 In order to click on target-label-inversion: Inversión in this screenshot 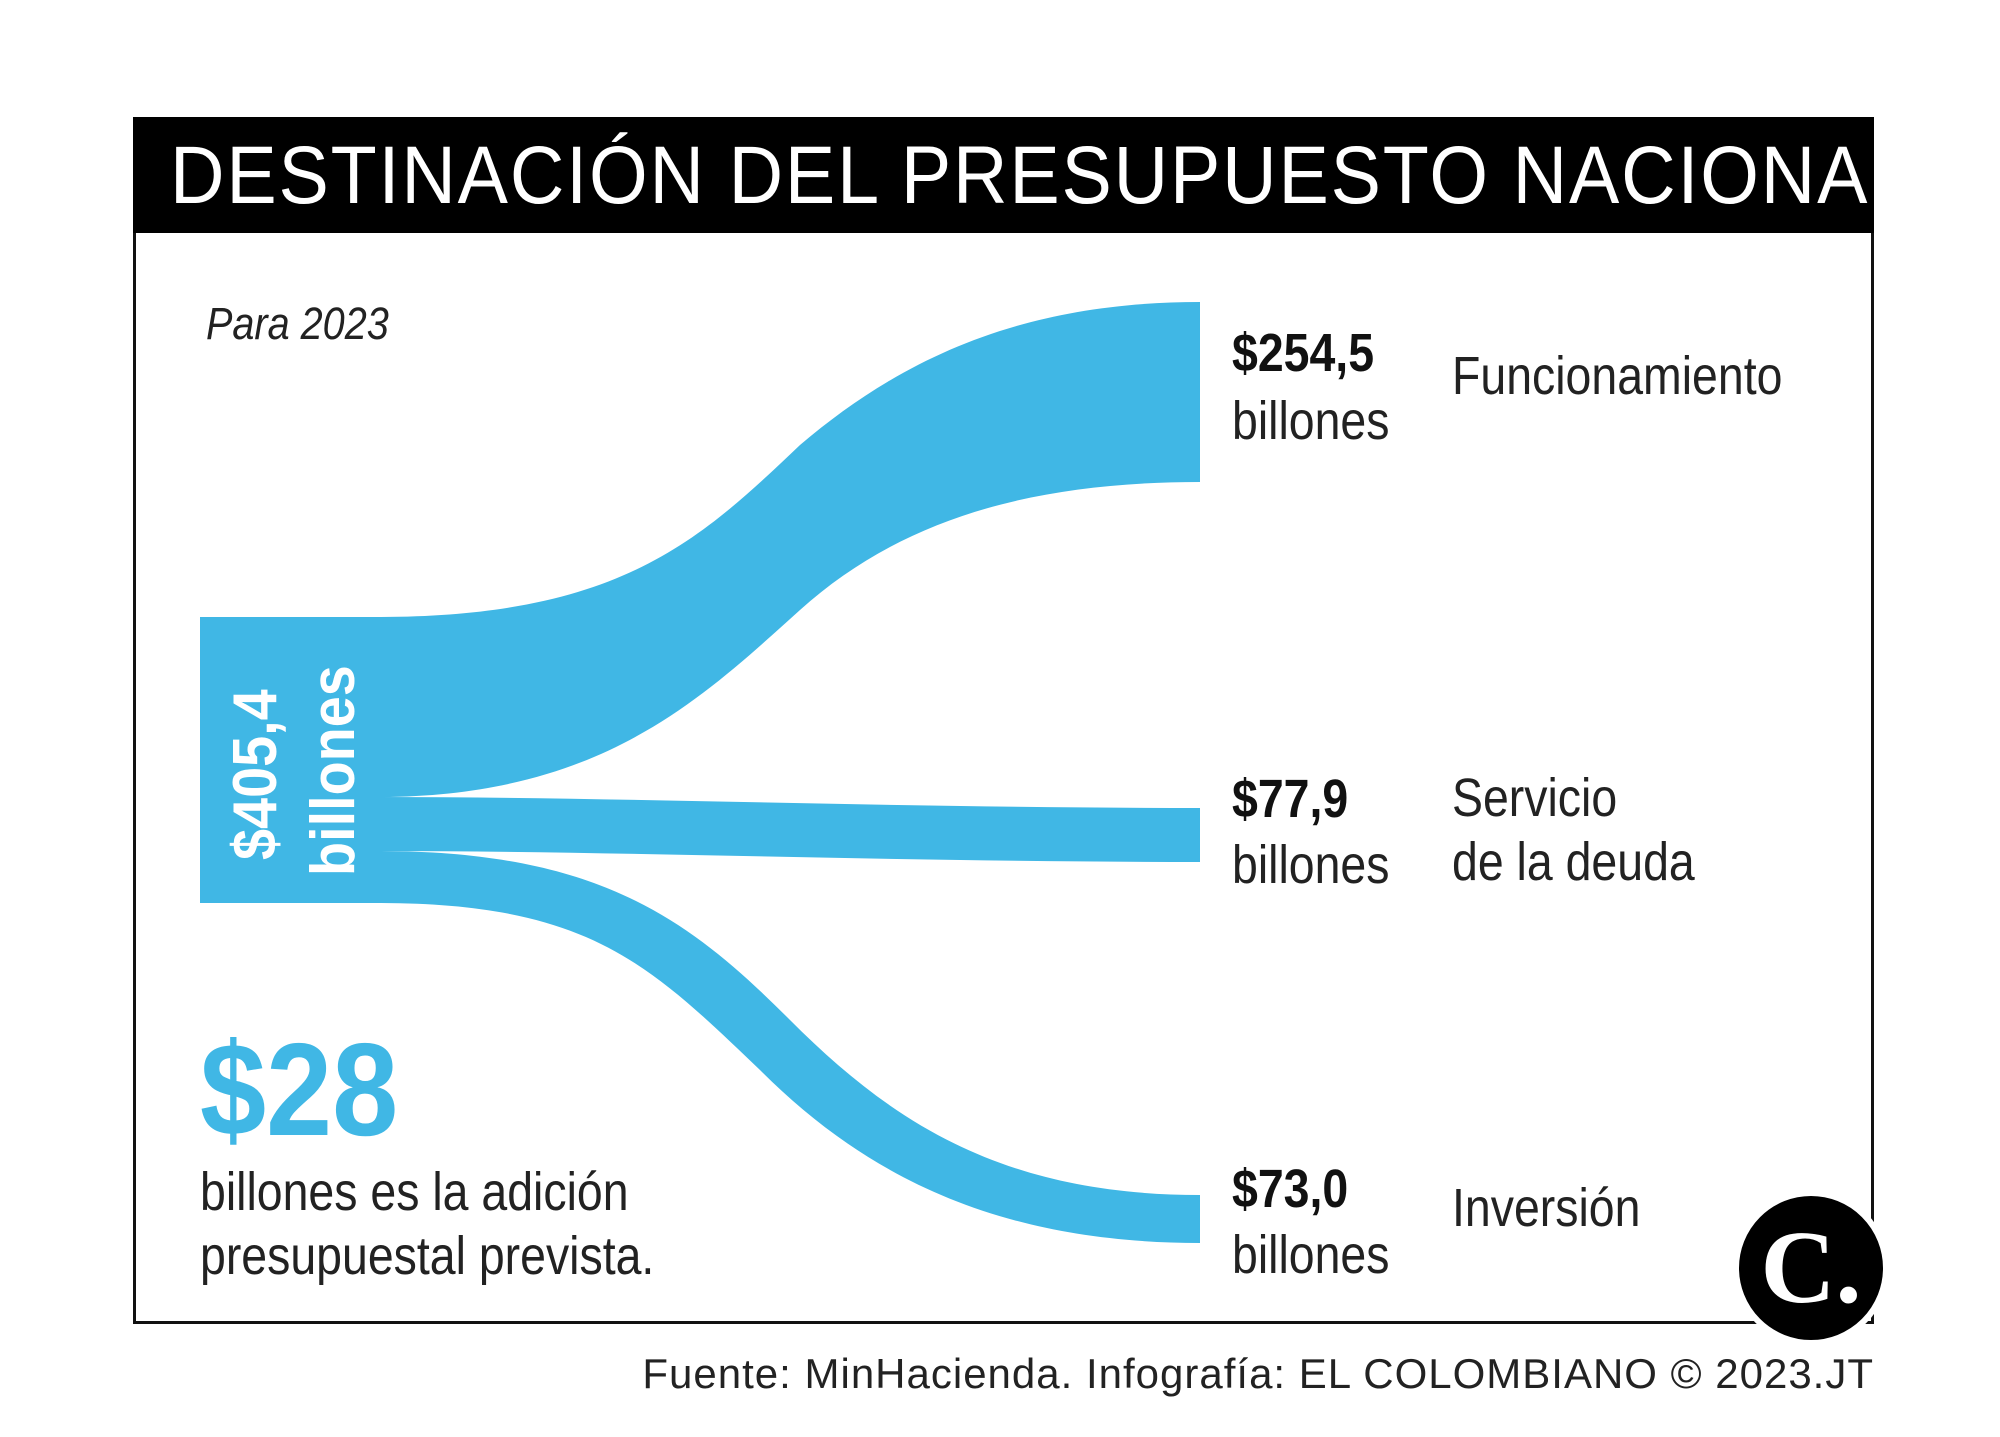, I will do `click(1546, 1208)`.